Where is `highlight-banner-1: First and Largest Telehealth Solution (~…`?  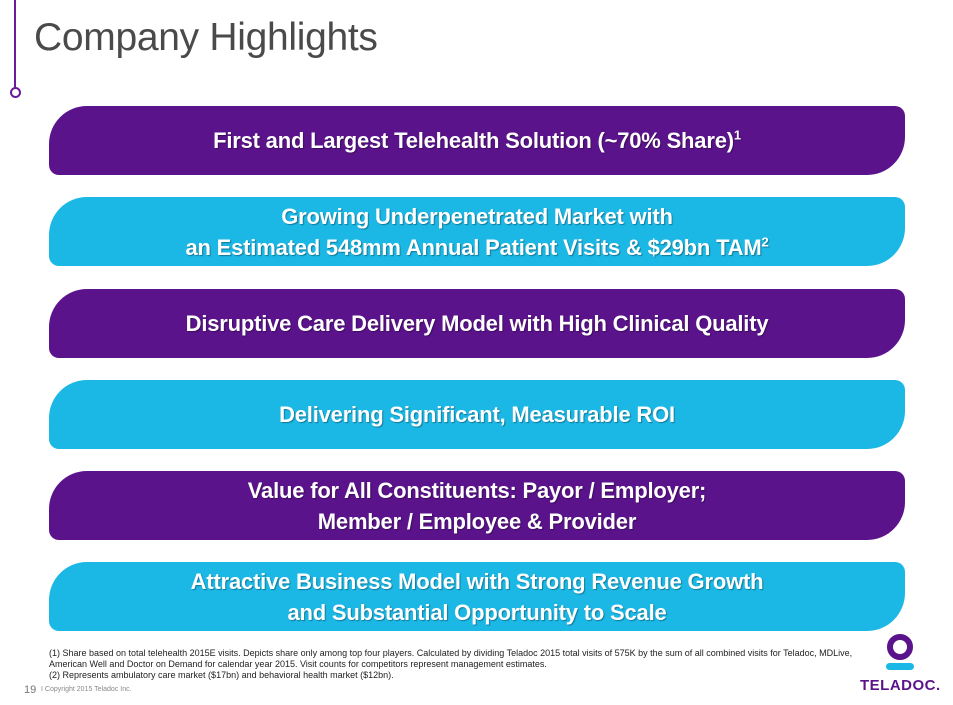
highlight-banner-1: First and Largest Telehealth Solution (~… is located at coordinates (477, 140).